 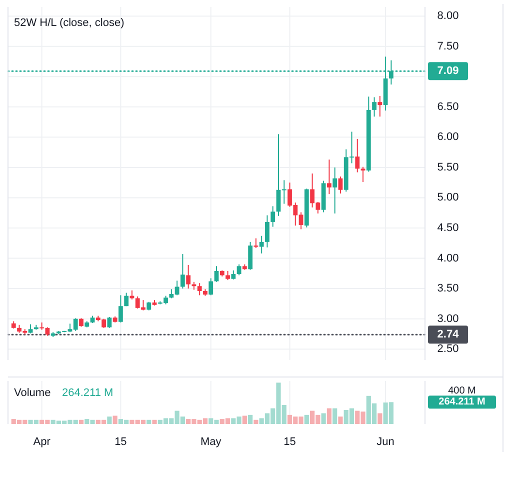 What do you see at coordinates (448, 228) in the screenshot?
I see `y-tick-label: 4.50` at bounding box center [448, 228].